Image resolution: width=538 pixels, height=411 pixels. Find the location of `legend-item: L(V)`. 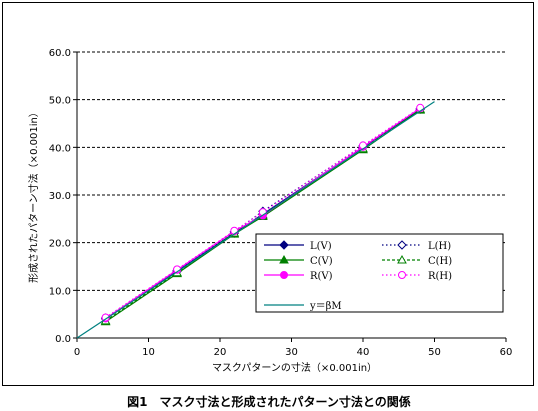

legend-item: L(V) is located at coordinates (298, 246).